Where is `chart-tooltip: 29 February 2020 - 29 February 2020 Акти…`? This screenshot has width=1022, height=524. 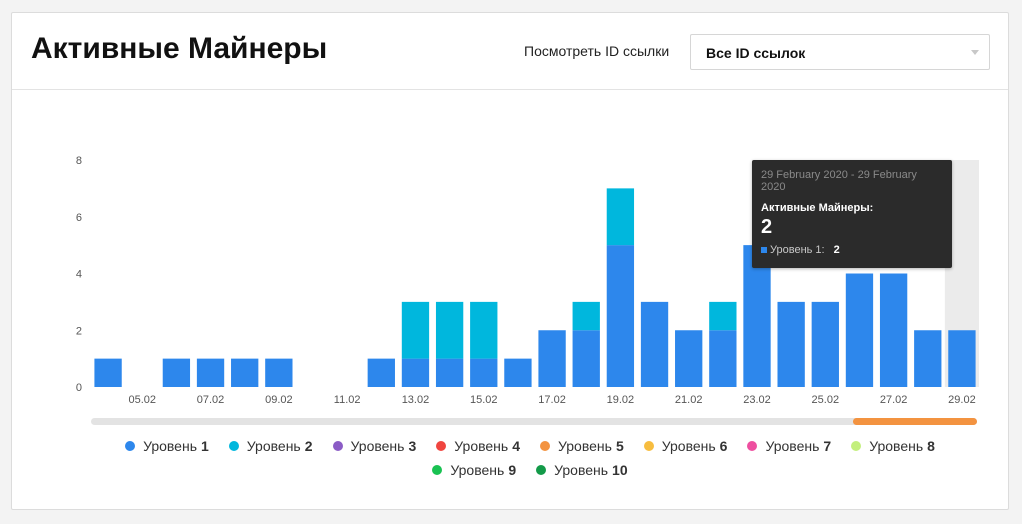 chart-tooltip: 29 February 2020 - 29 February 2020 Акти… is located at coordinates (852, 214).